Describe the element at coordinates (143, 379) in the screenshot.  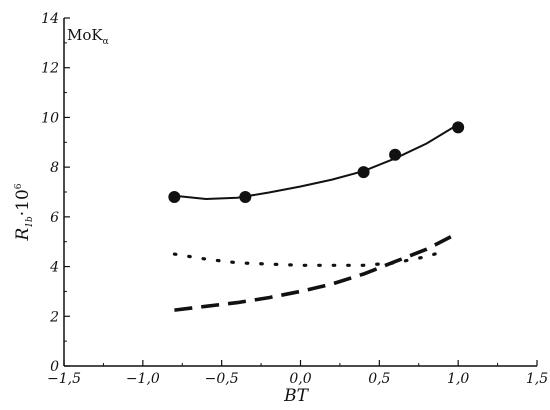
I see `x-tick-label: −1,0` at that location.